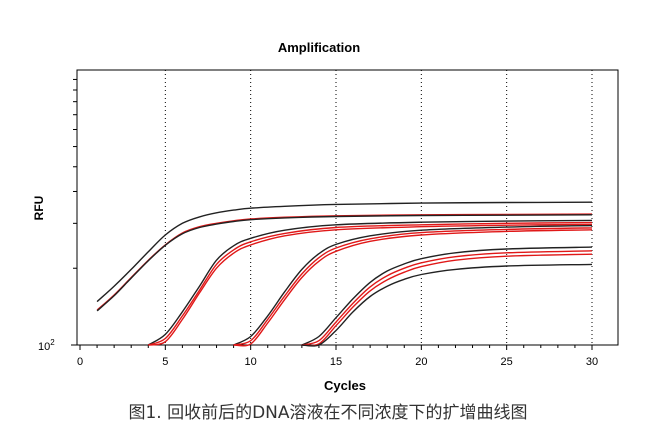 Image resolution: width=656 pixels, height=446 pixels. I want to click on y-minor-ticks, so click(74, 212).